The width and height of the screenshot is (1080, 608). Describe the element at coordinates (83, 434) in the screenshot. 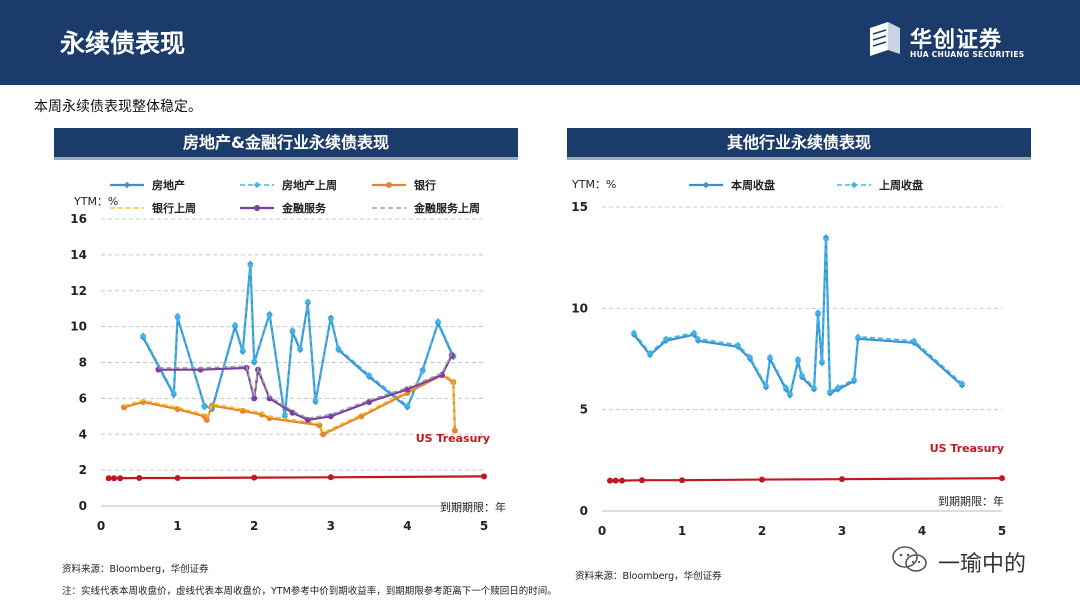

I see `y-tick-label: 4` at that location.